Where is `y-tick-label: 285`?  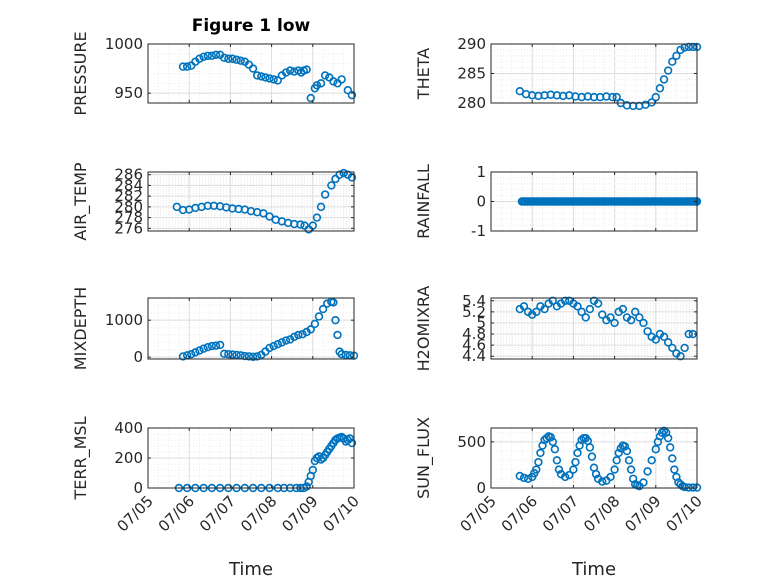 y-tick-label: 285 is located at coordinates (471, 74).